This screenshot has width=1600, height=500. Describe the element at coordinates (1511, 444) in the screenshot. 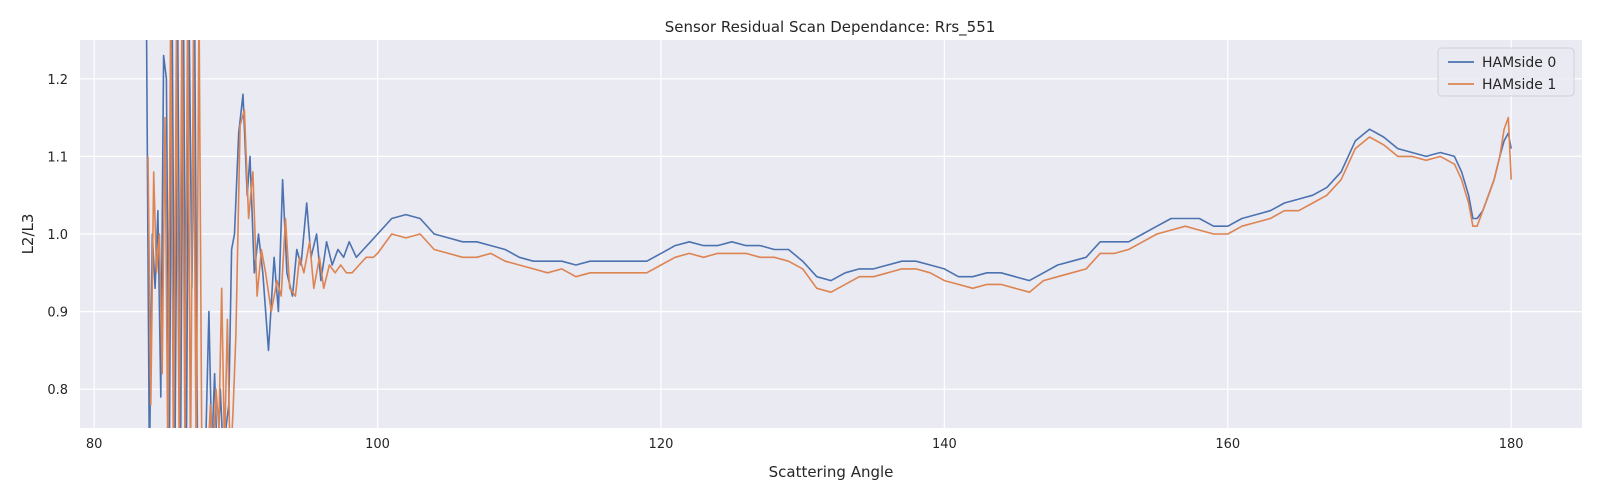

I see `x-tick-label: 180` at that location.